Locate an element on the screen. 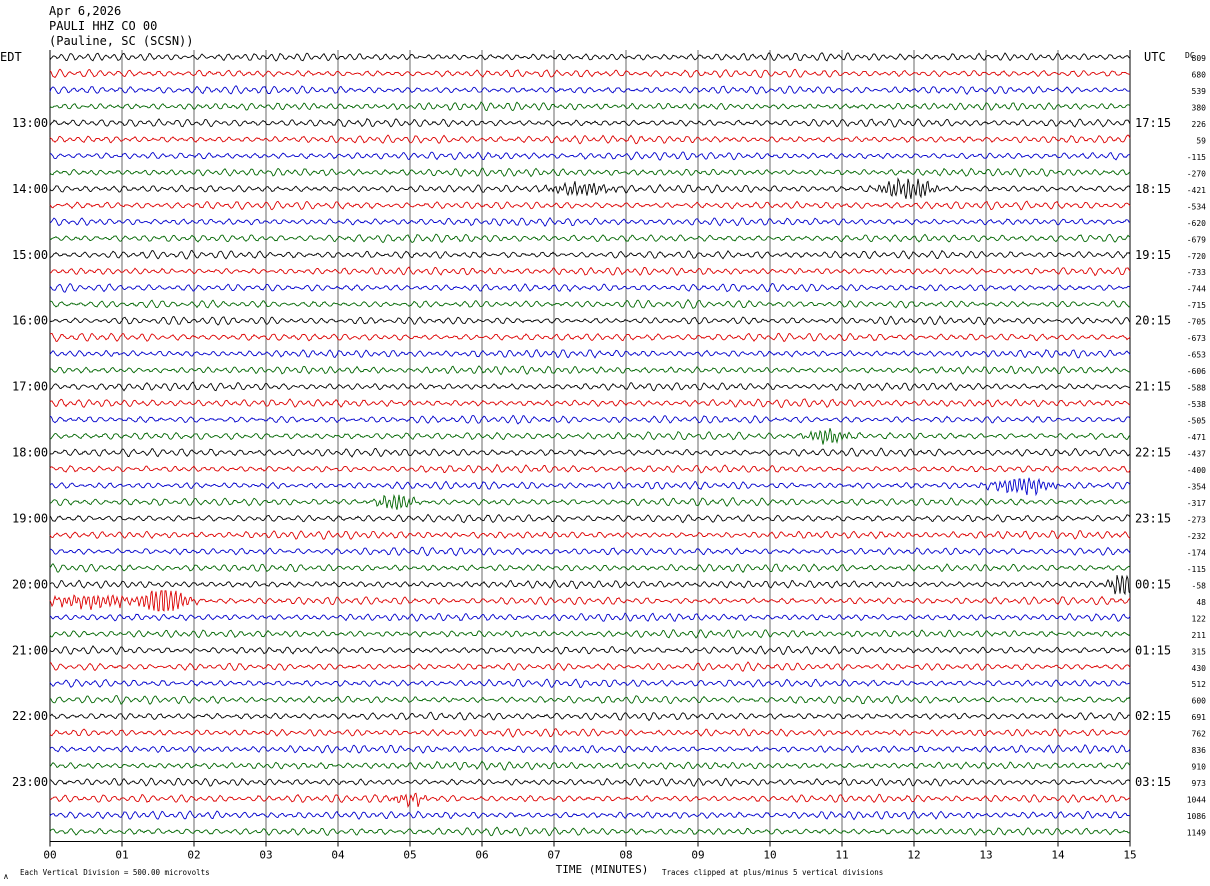  footer-symbol: ∧ is located at coordinates (6, 876).